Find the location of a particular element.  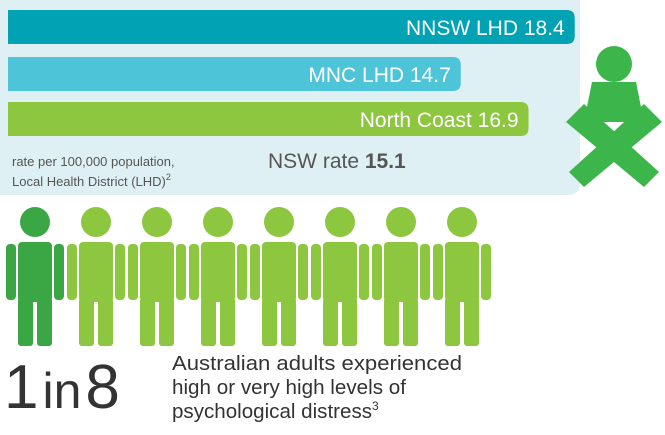

fraction-word: in is located at coordinates (61, 391).